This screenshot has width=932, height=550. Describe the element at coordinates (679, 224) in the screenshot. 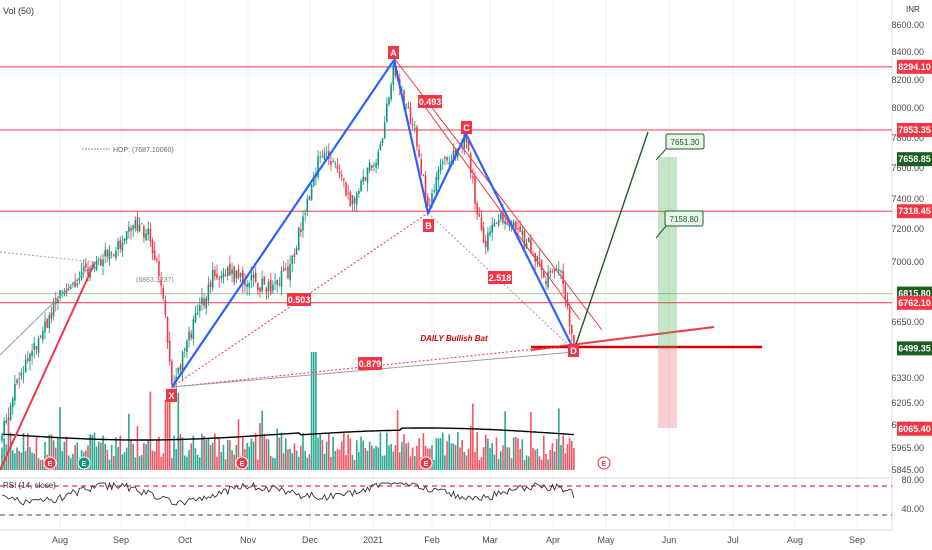

I see `target-callout-2: 7158.80` at that location.